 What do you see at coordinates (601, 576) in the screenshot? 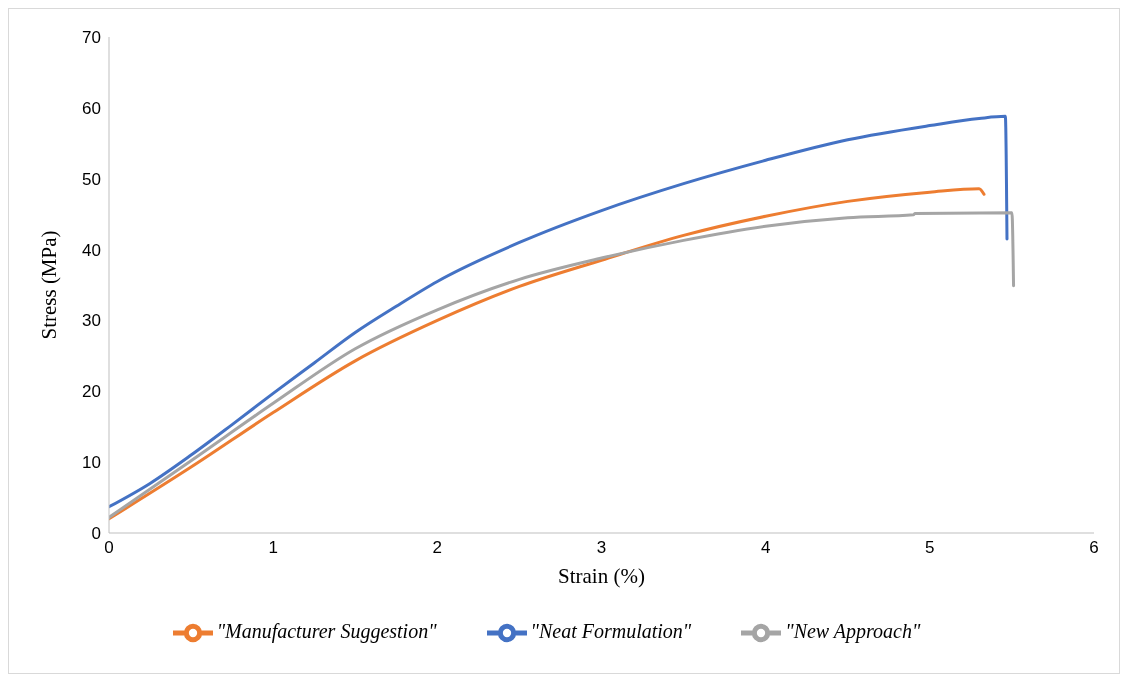
I see `x-axis-title: Strain (%)` at bounding box center [601, 576].